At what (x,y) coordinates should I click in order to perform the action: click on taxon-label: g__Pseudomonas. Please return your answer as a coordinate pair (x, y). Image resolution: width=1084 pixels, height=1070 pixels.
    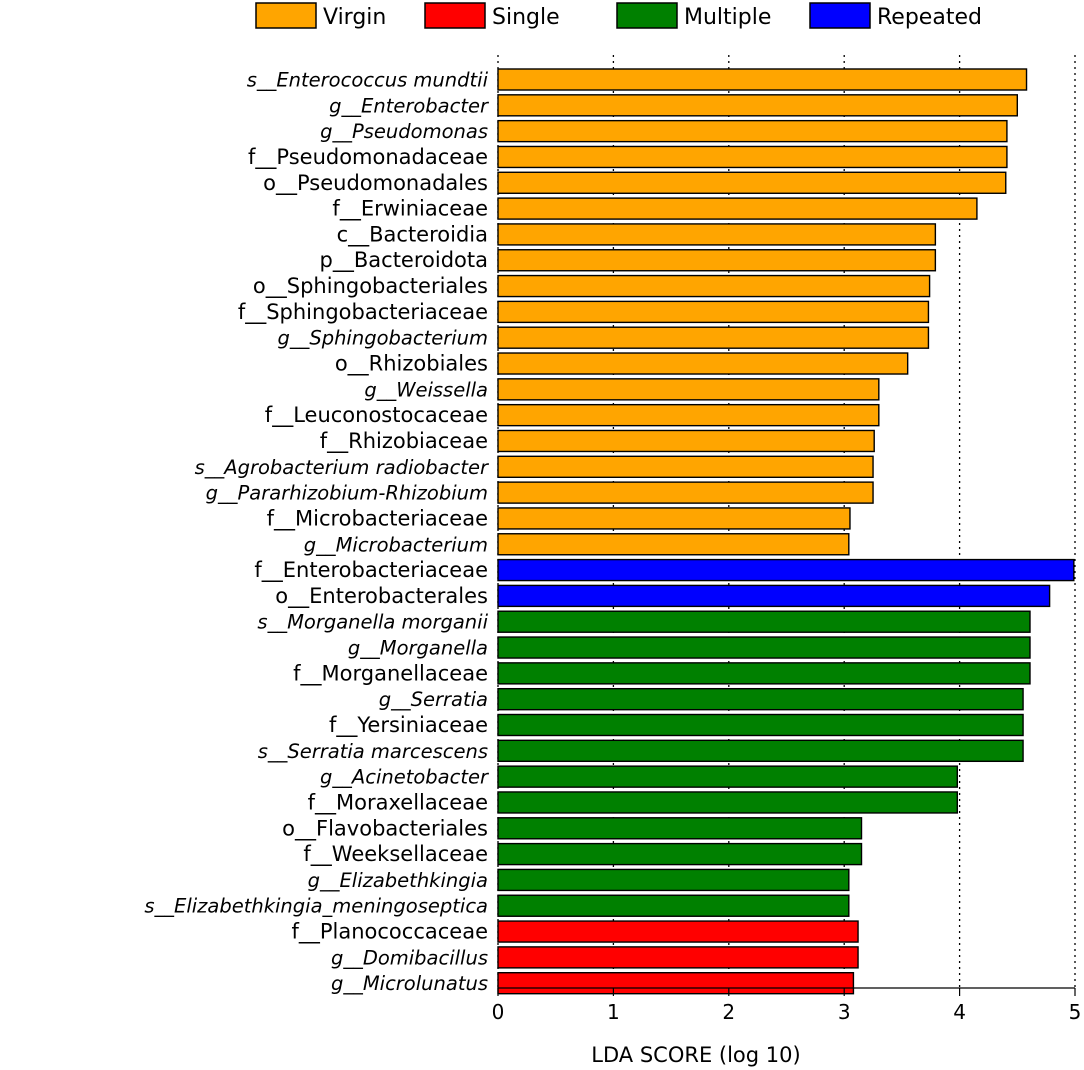
    Looking at the image, I should click on (404, 131).